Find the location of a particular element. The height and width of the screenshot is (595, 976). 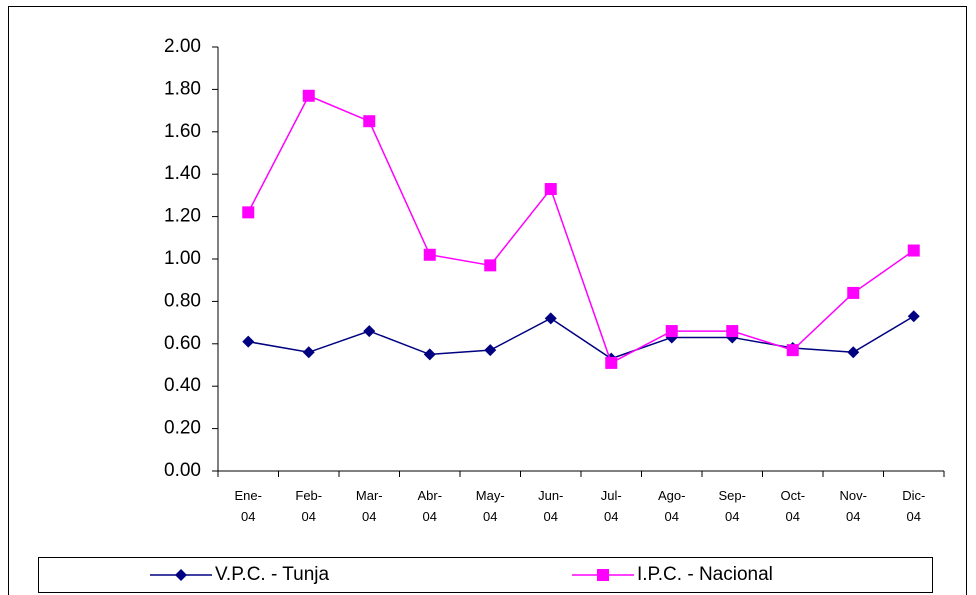

x-tick-label: Sep- 04 is located at coordinates (732, 506).